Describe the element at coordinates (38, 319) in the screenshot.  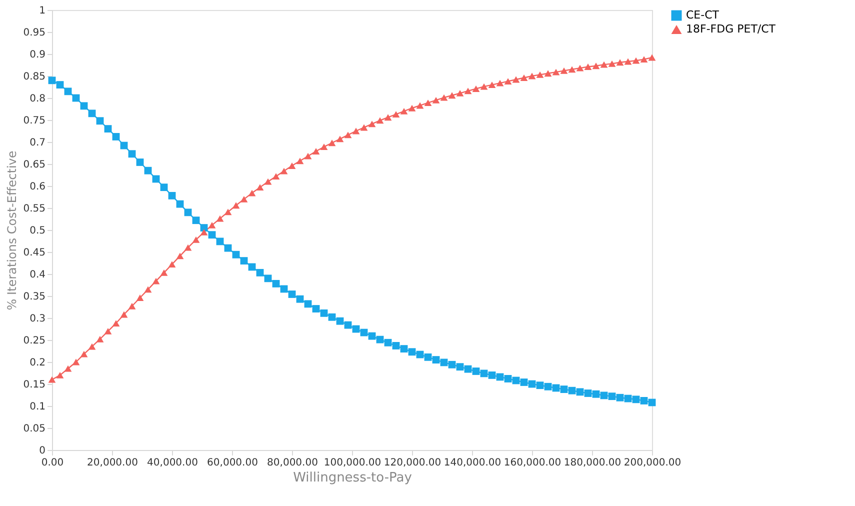
I see `y-tick-label: 0.3` at that location.